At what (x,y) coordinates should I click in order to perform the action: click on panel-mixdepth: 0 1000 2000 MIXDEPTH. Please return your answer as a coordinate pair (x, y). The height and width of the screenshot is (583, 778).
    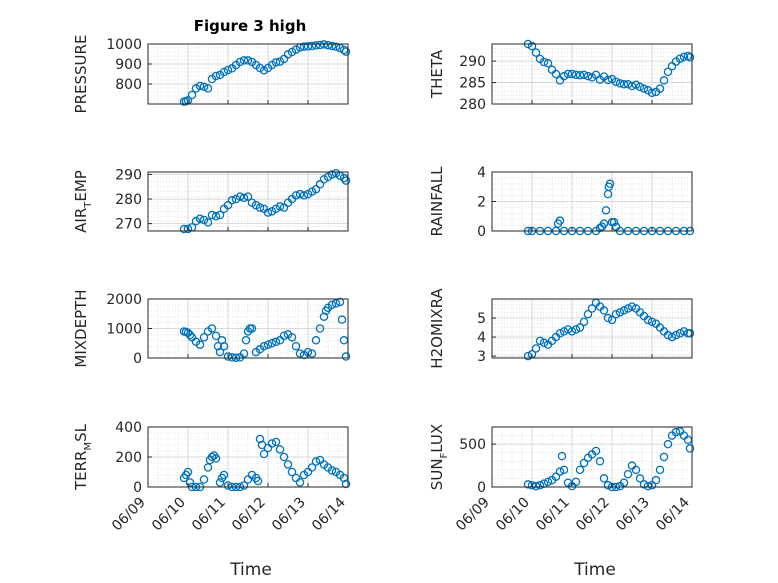
    Looking at the image, I should click on (211, 328).